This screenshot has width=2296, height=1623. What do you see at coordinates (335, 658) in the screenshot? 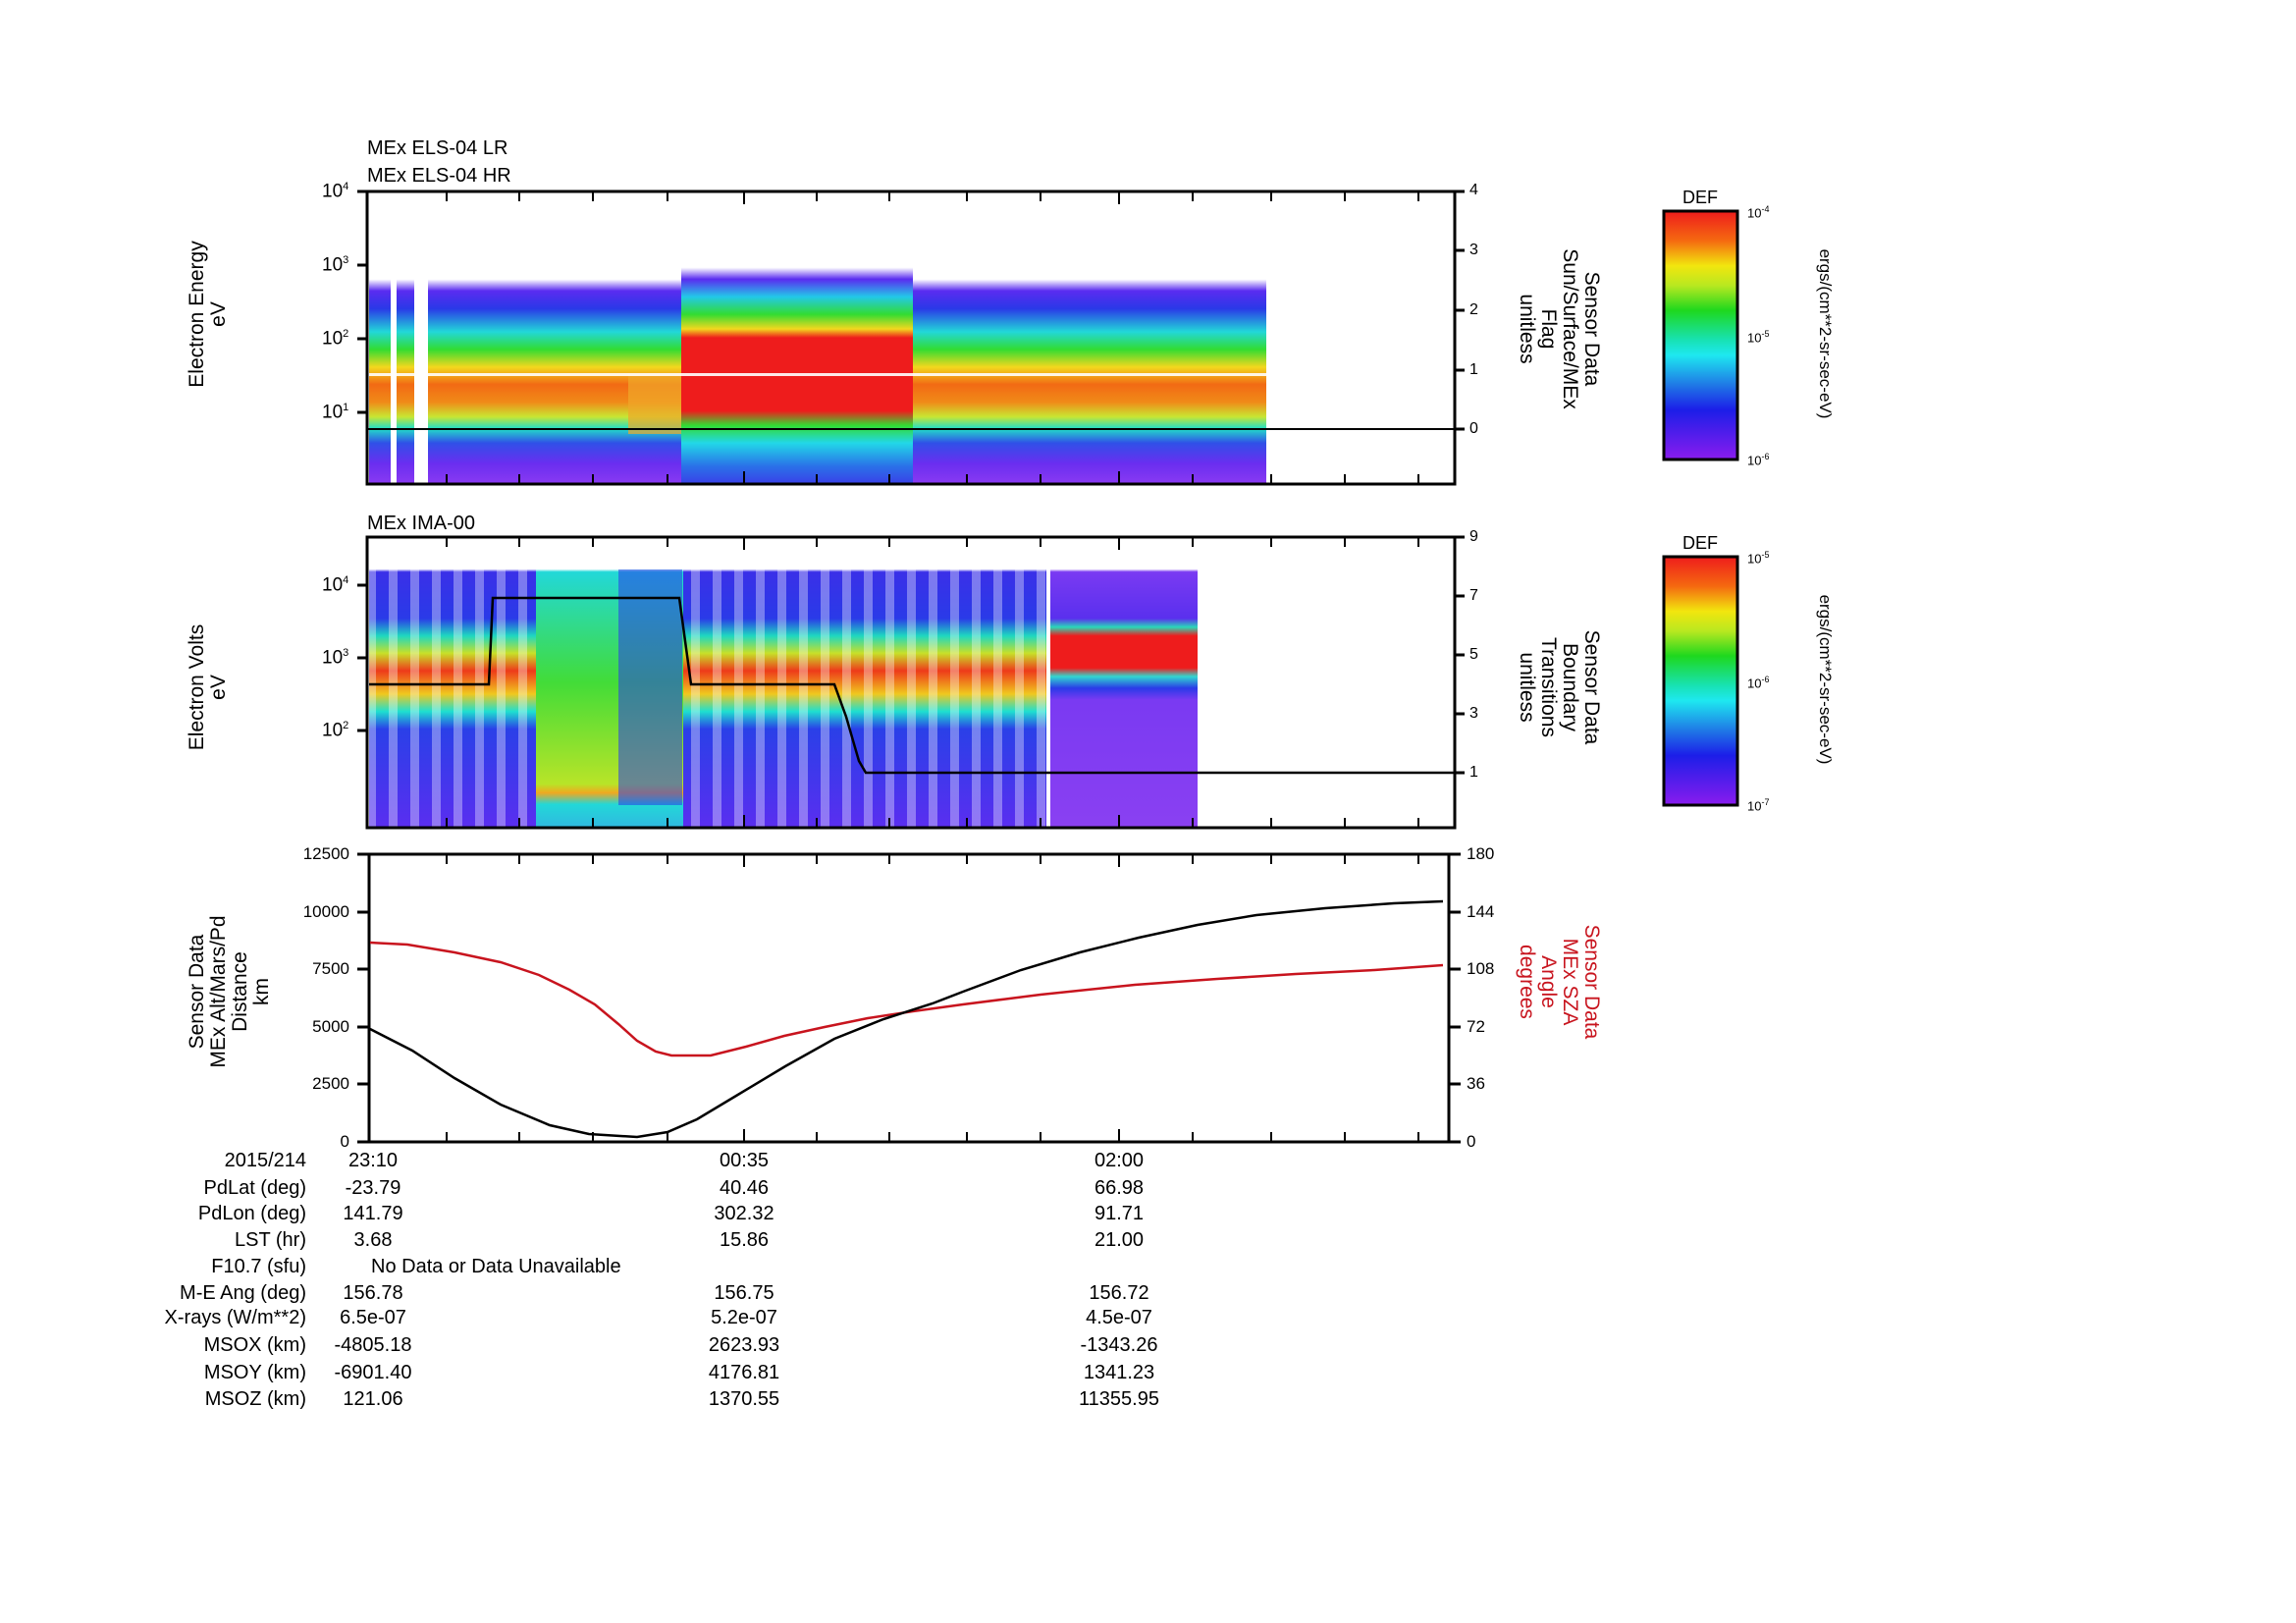
I see `ima-ytick-1e3: 10³` at bounding box center [335, 658].